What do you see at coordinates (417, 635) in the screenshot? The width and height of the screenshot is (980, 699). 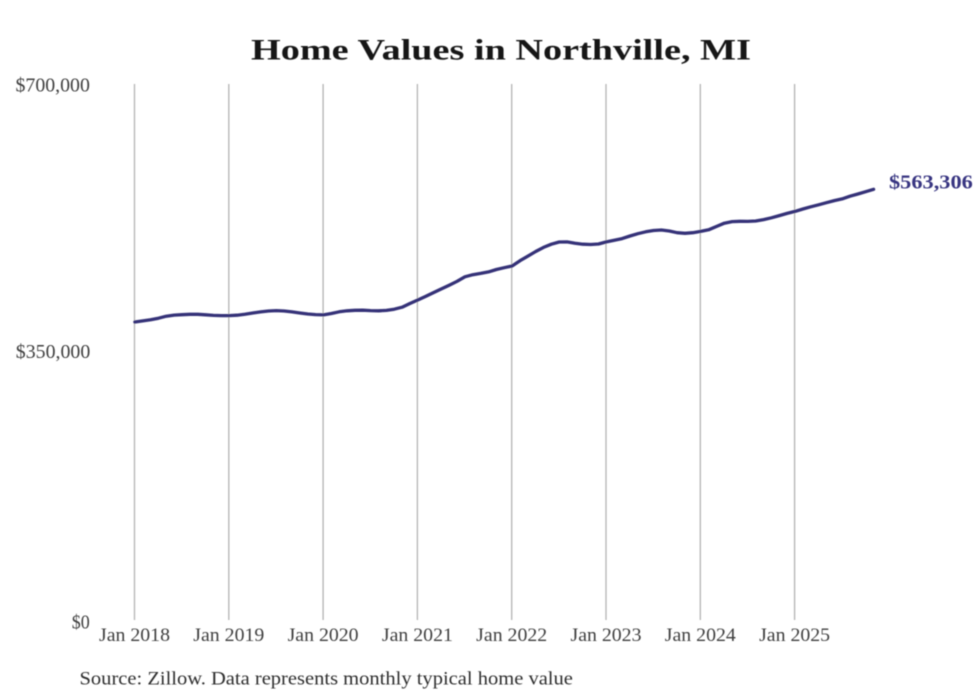 I see `svg-text: Jan 2021` at bounding box center [417, 635].